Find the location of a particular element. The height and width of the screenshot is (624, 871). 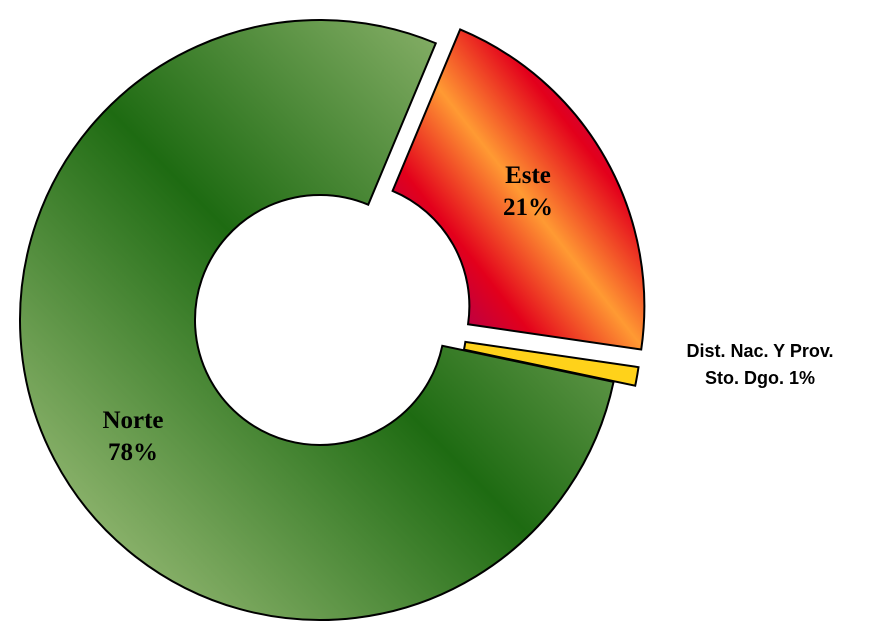

label-este-line-1: Este is located at coordinates (528, 175).